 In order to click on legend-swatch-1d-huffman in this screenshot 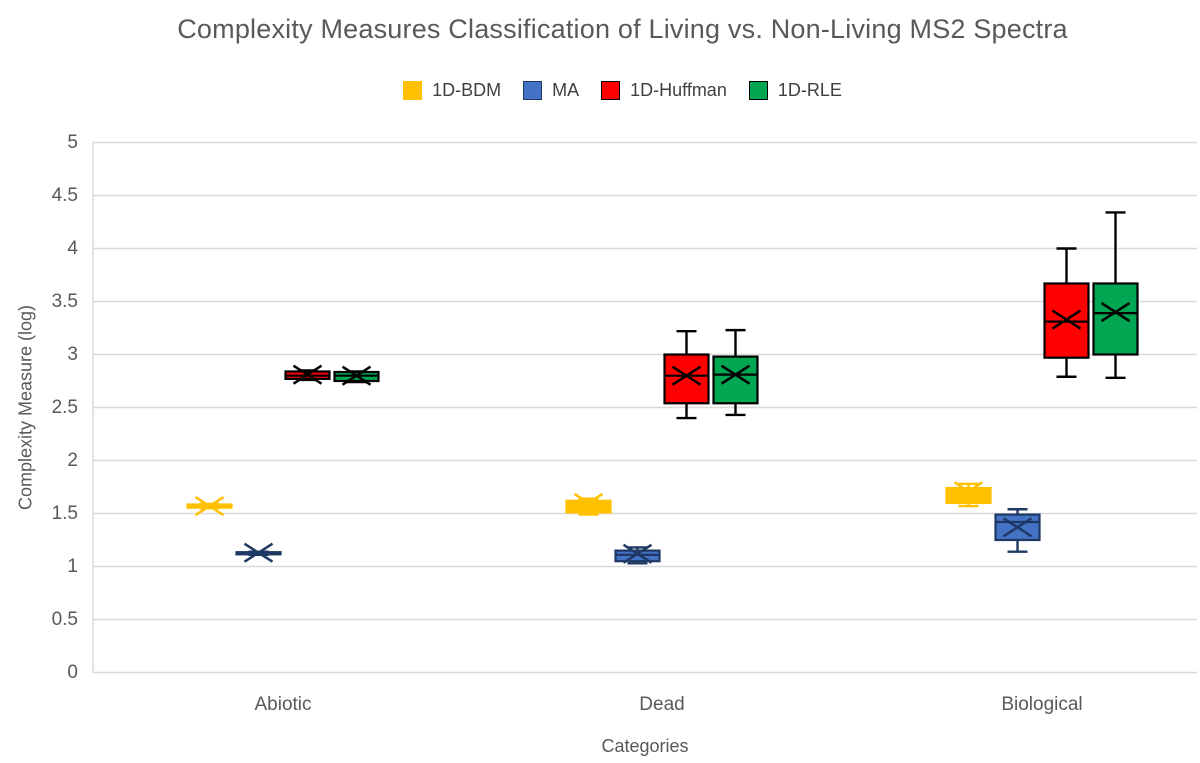, I will do `click(611, 90)`.